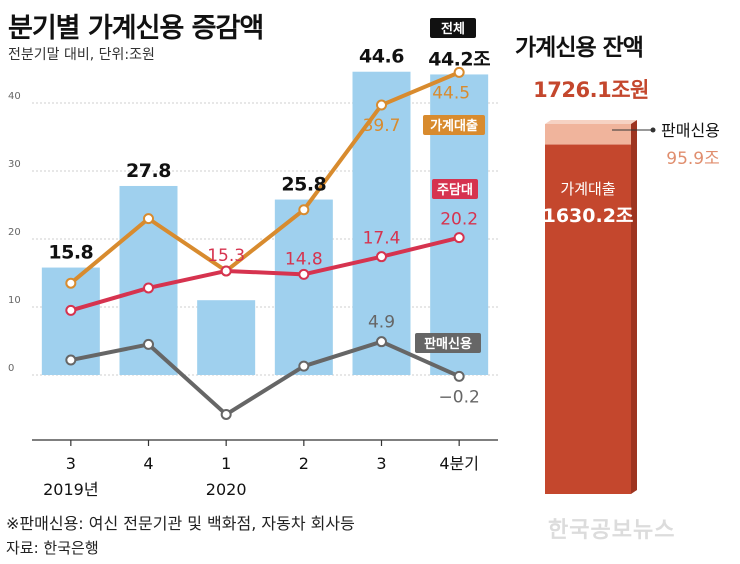  Describe the element at coordinates (148, 171) in the screenshot. I see `bar-value-label: 27.8` at that location.